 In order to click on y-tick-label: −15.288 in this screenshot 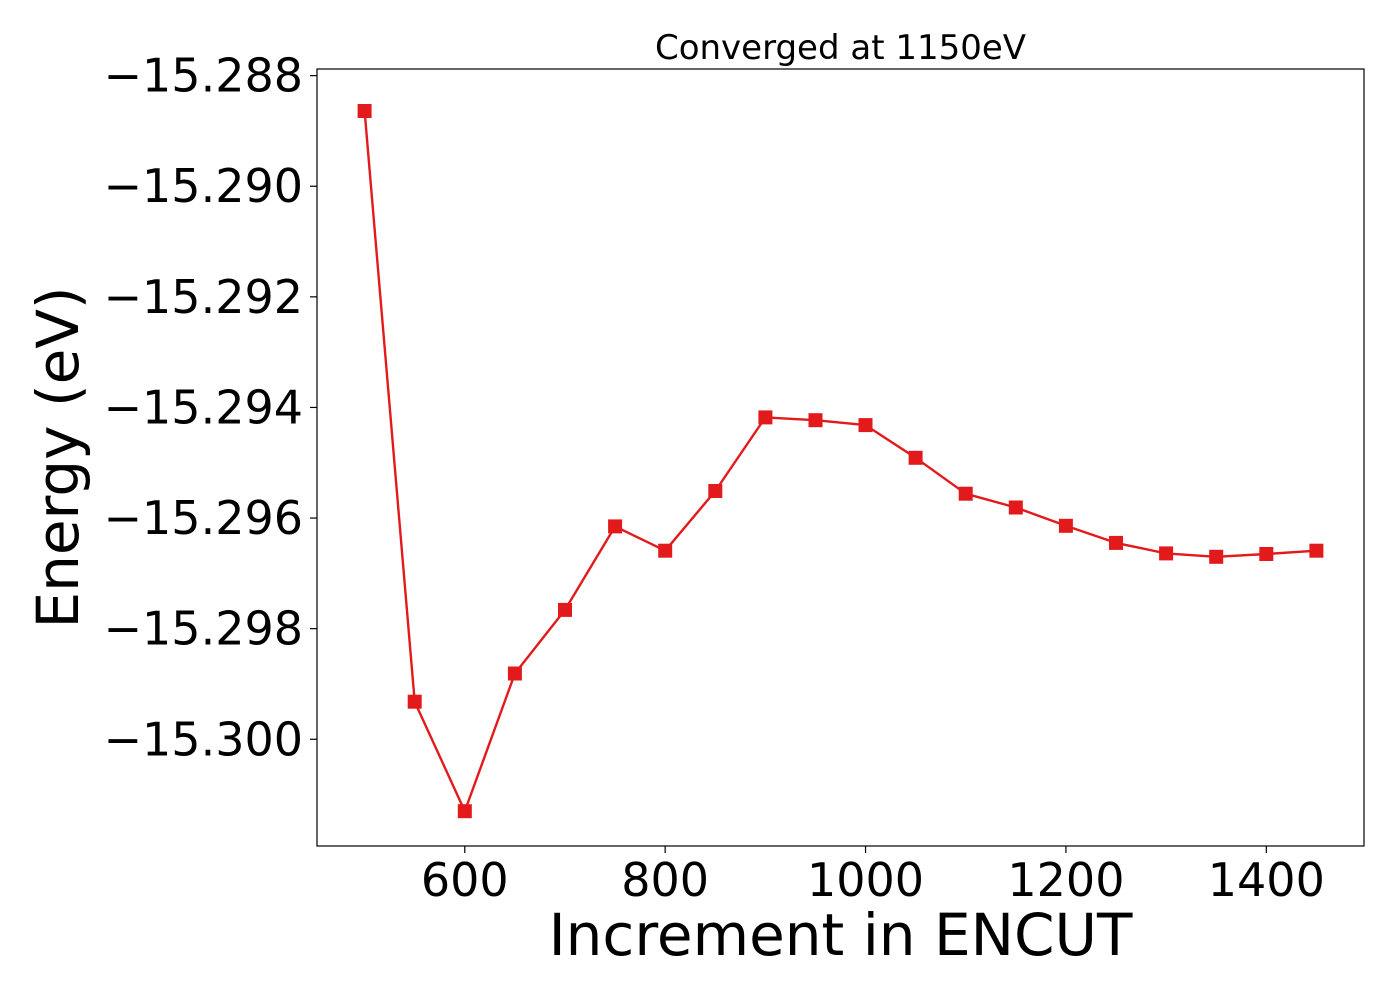, I will do `click(204, 76)`.